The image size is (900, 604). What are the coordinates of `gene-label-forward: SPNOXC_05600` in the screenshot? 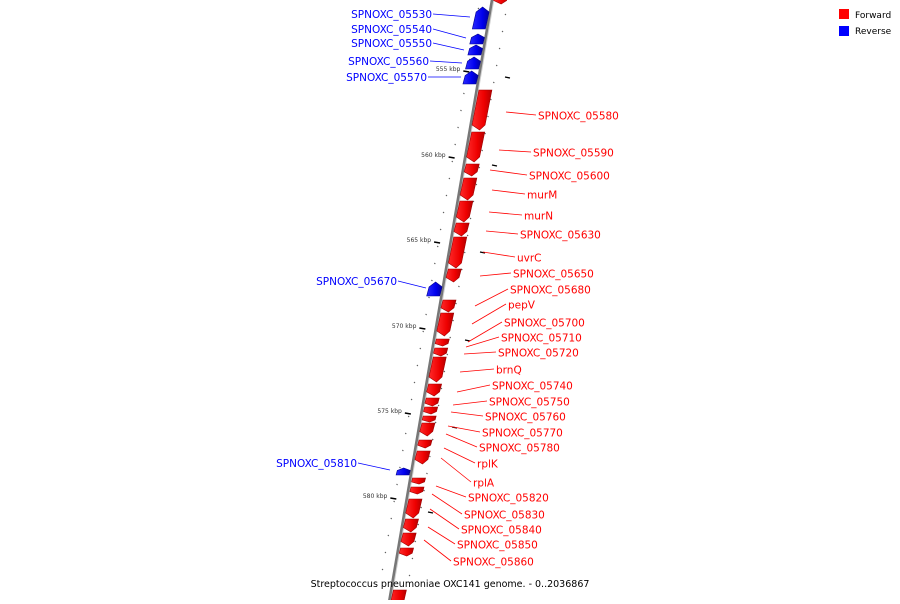 It's located at (569, 177).